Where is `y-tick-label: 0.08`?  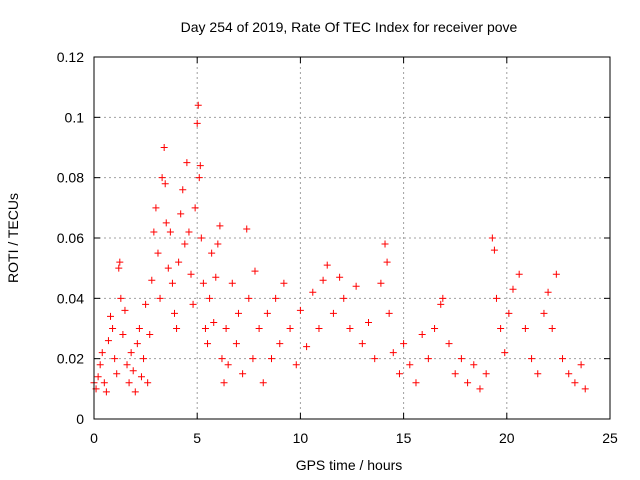
y-tick-label: 0.08 is located at coordinates (70, 178).